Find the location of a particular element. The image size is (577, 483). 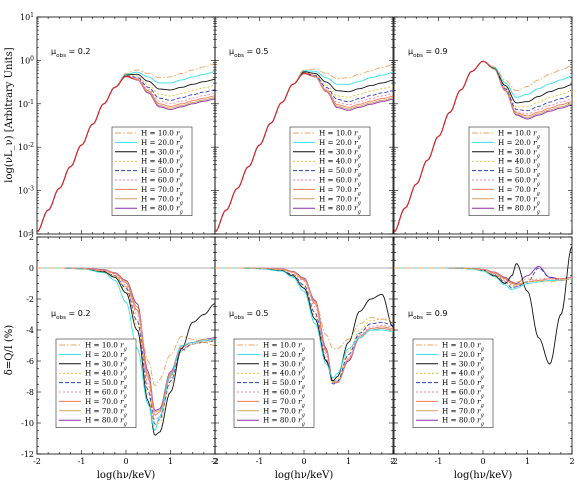

x-axis-label-1: log(hν/keV) is located at coordinates (126, 475).